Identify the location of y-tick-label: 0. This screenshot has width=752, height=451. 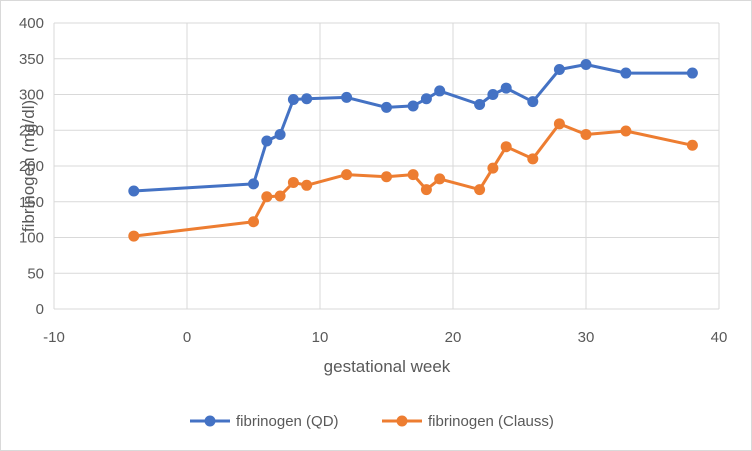
(40, 309).